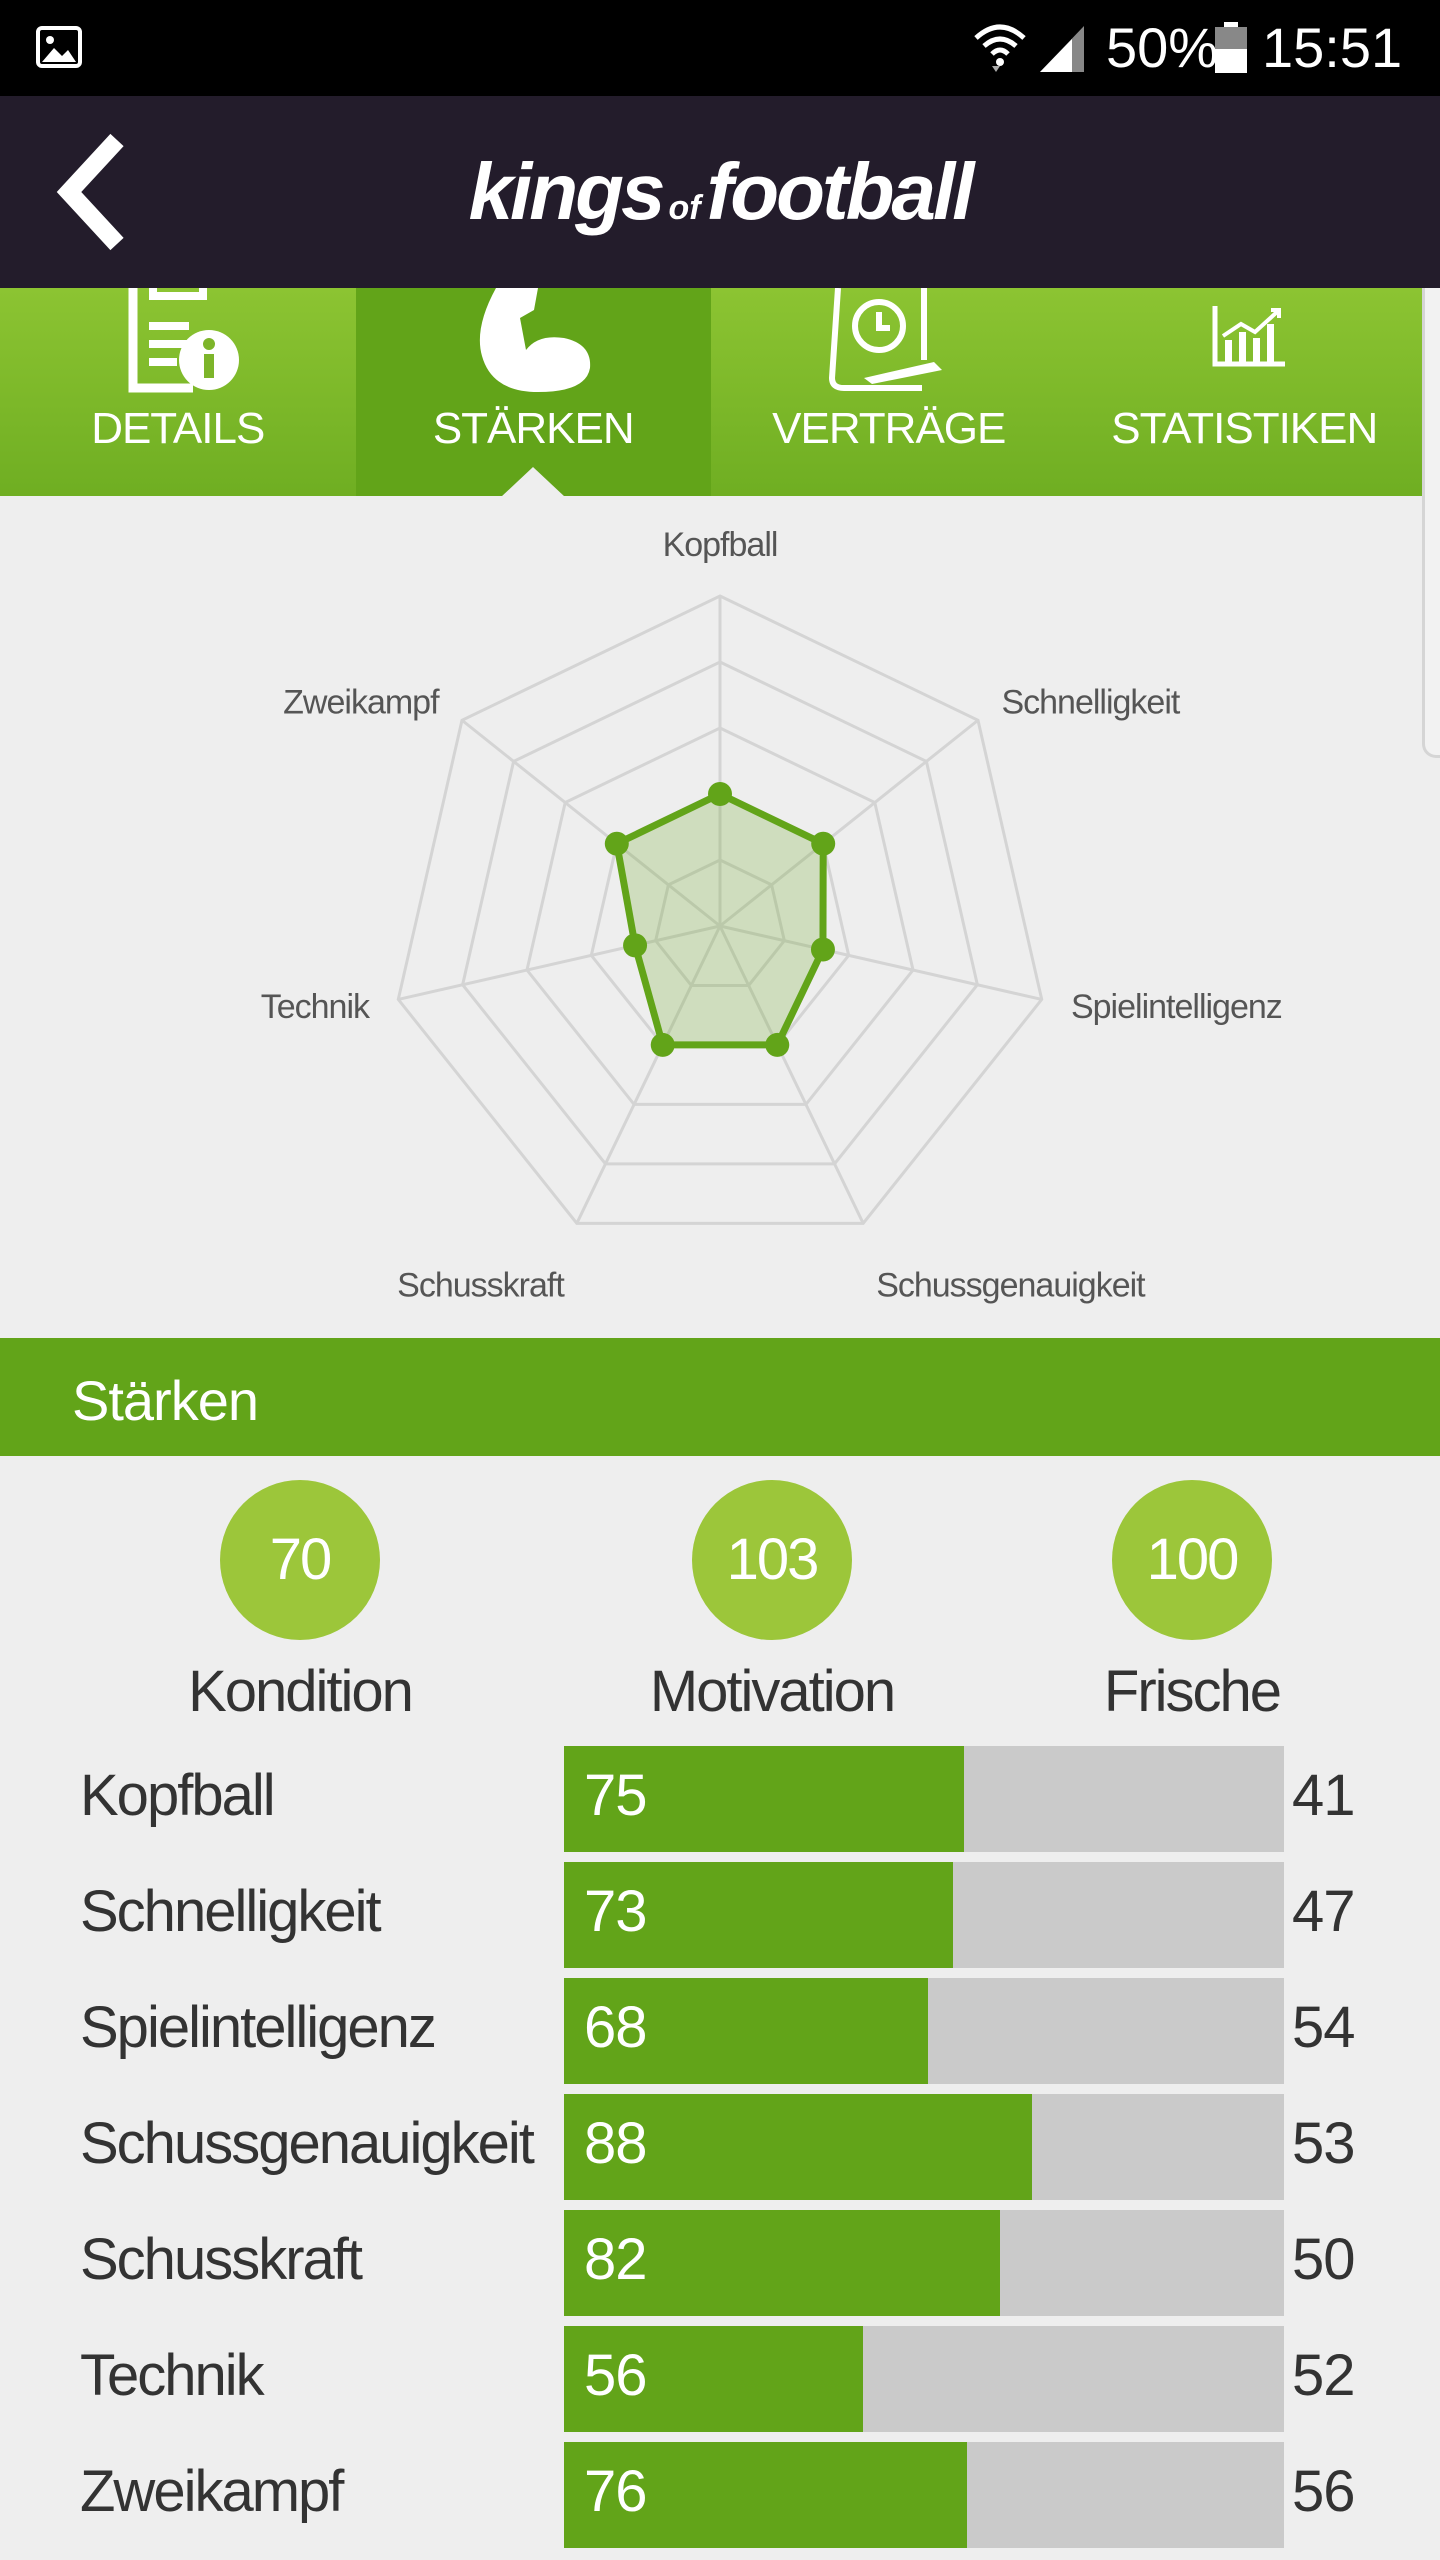  I want to click on tab-bar: DETAILS STÄRKEN VERTRÄGE STATISTIKEN, so click(711, 392).